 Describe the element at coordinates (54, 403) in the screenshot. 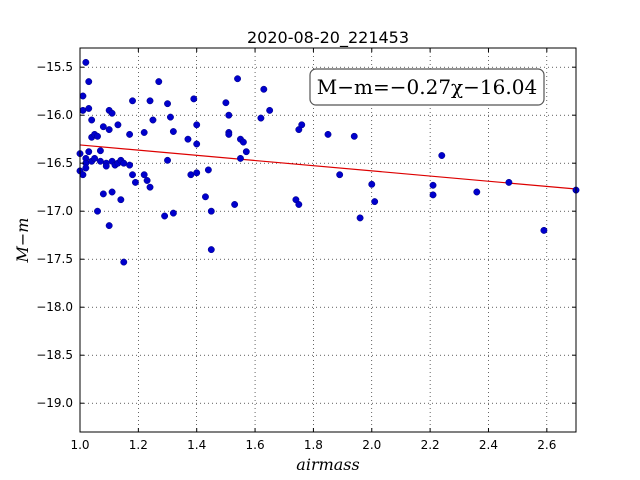

I see `y-tick-label: −19.0` at that location.